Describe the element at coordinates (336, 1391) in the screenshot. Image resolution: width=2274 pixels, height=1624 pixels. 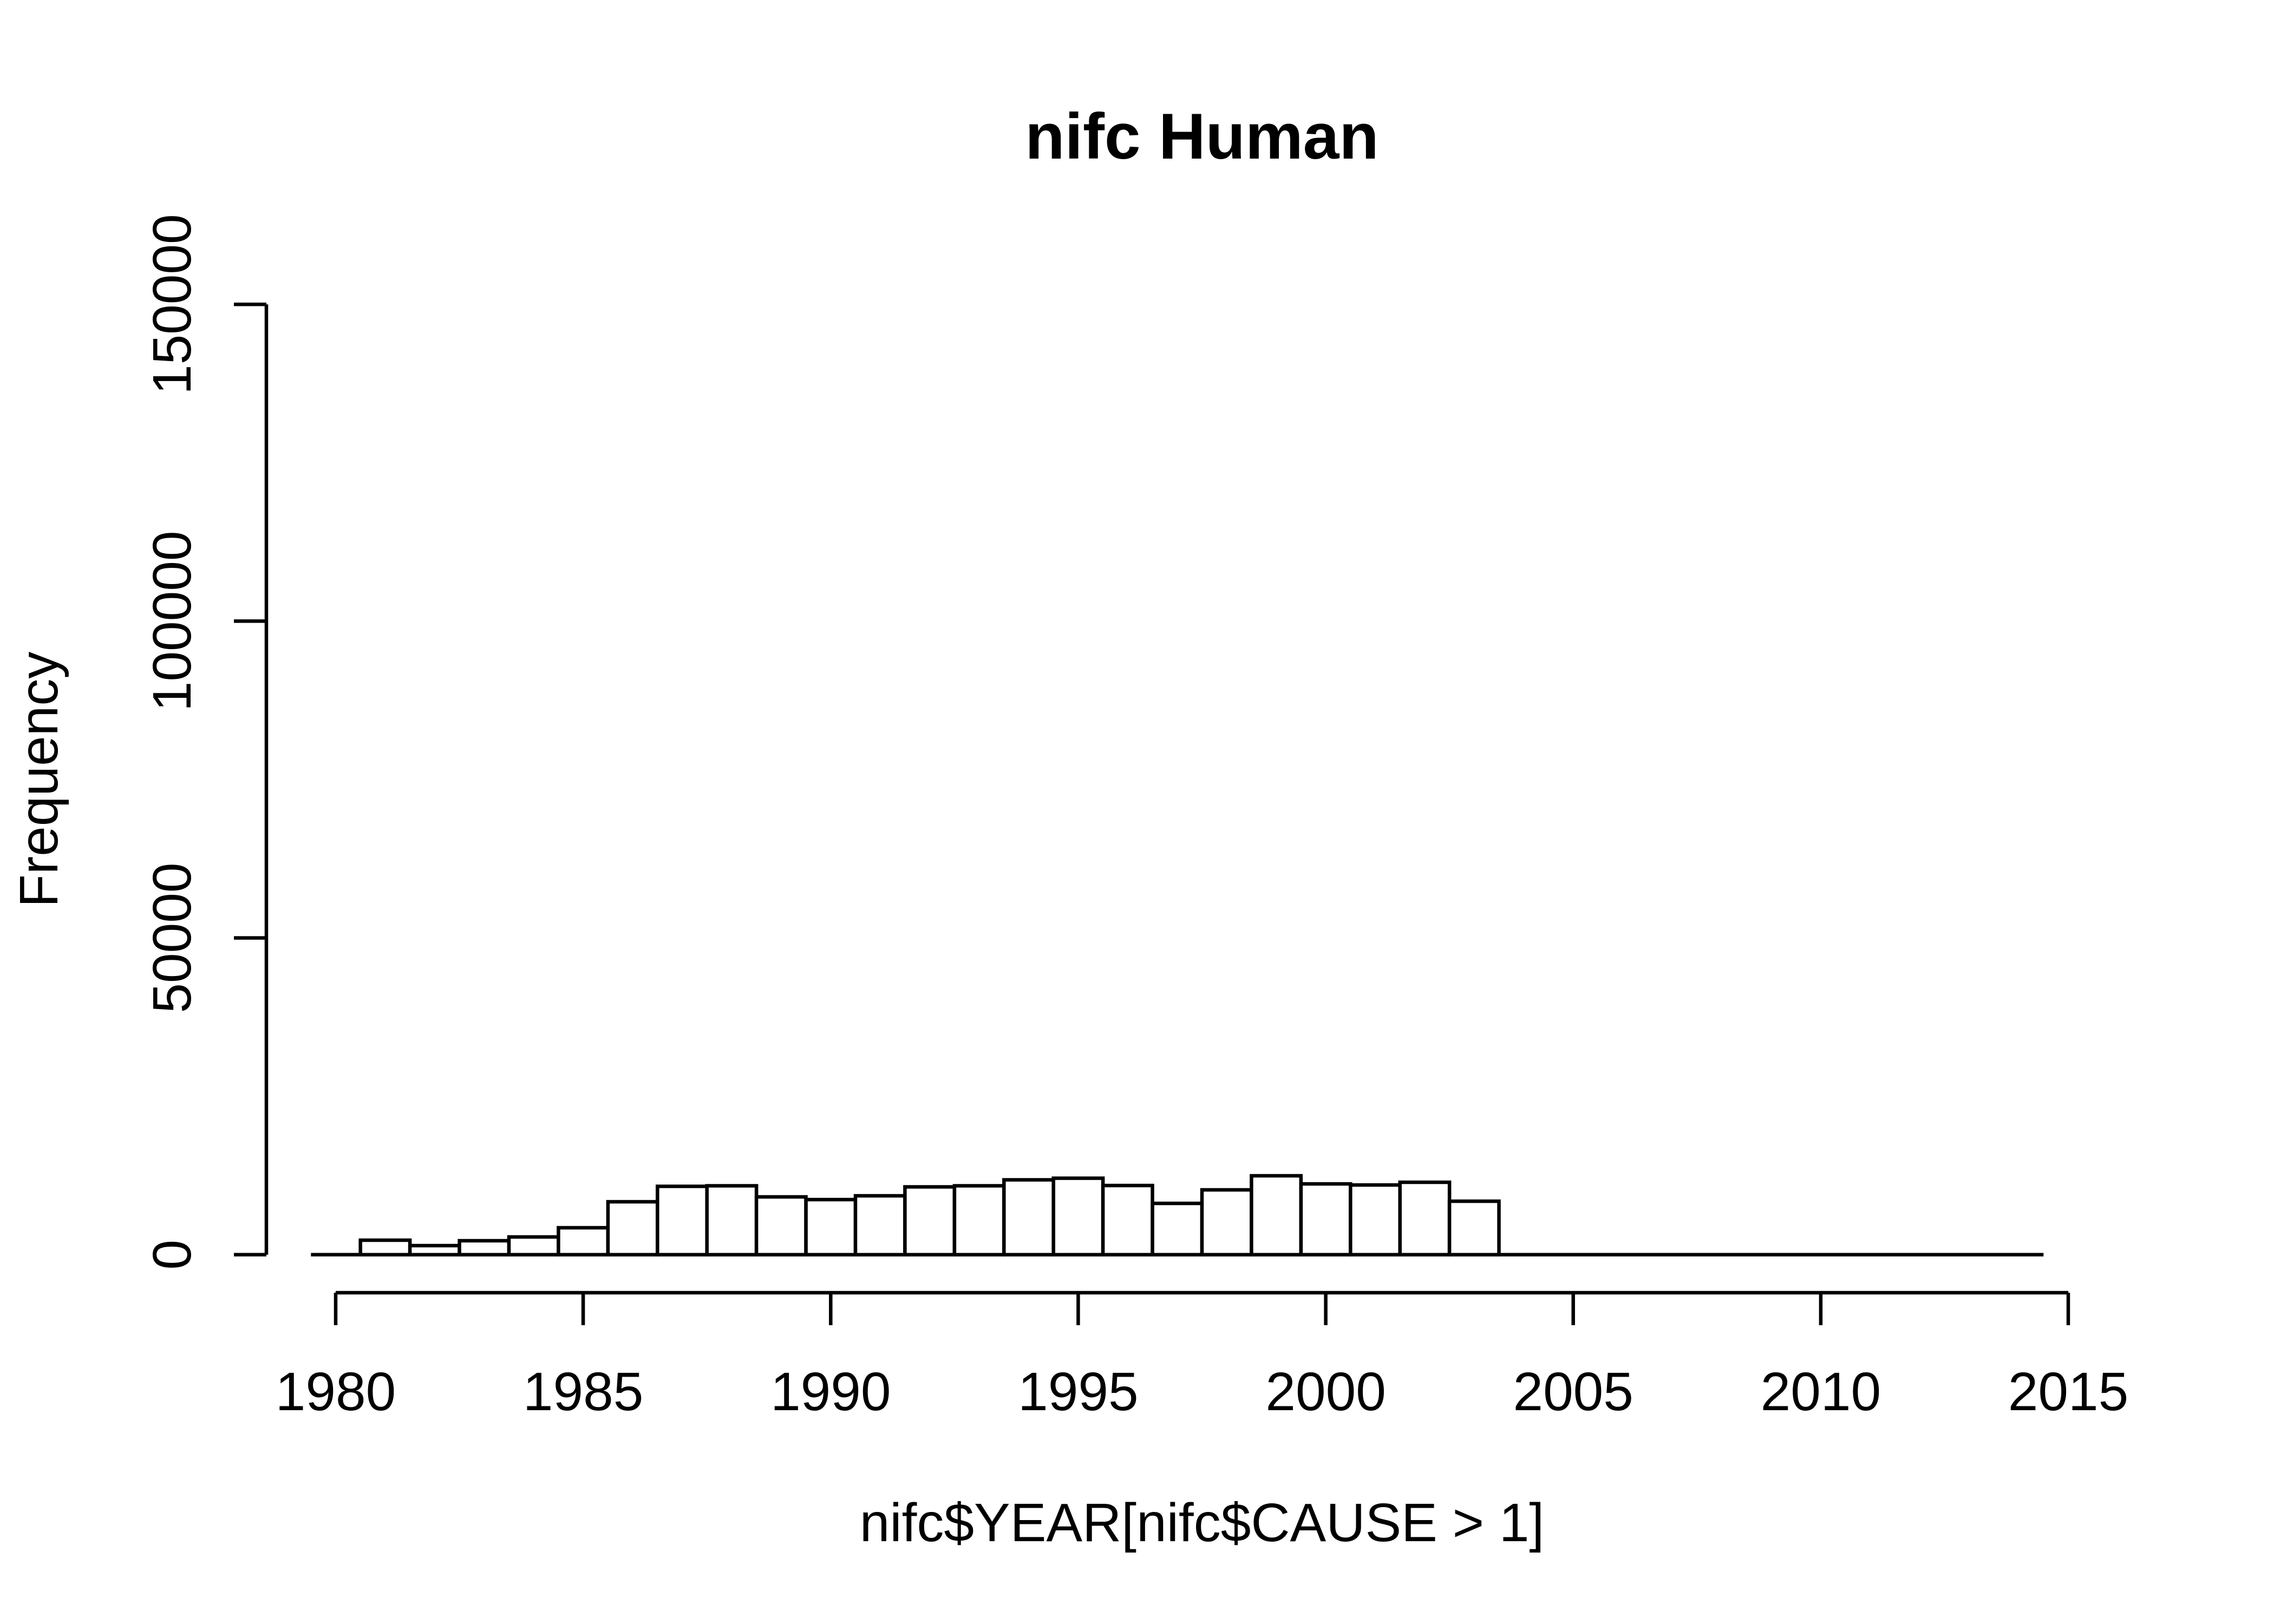
I see `svg-text: 1980` at that location.